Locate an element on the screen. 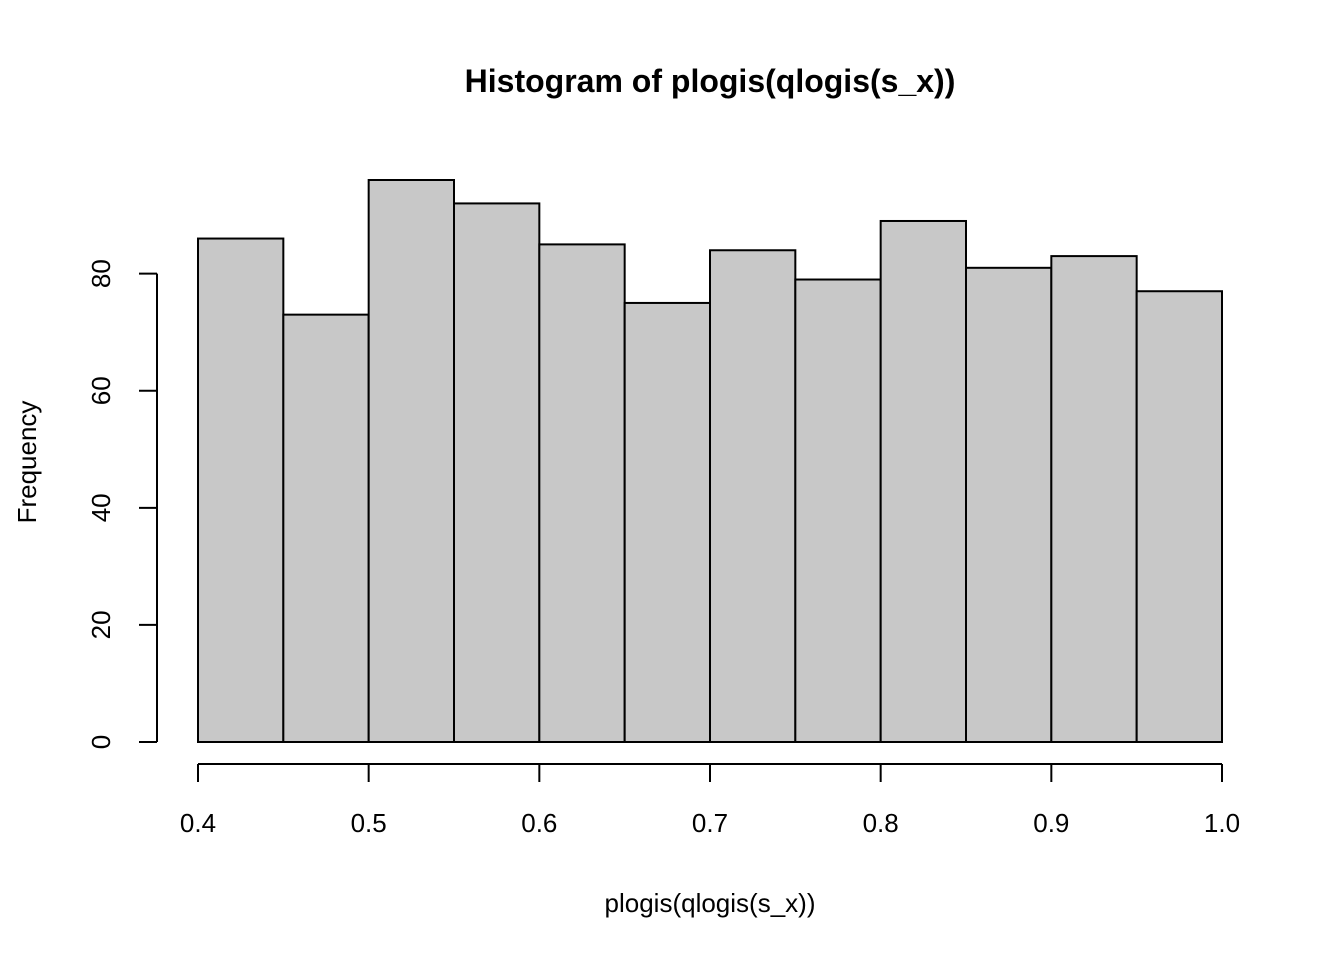 Image resolution: width=1344 pixels, height=960 pixels. chart-title: Histogram of plogis(qlogis(s_x)) is located at coordinates (710, 81).